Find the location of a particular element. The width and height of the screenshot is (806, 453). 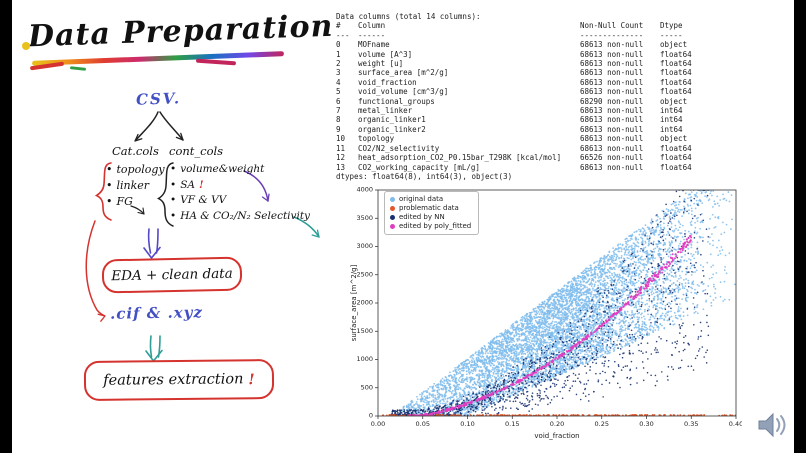

info-cell: 4 is located at coordinates (338, 82).